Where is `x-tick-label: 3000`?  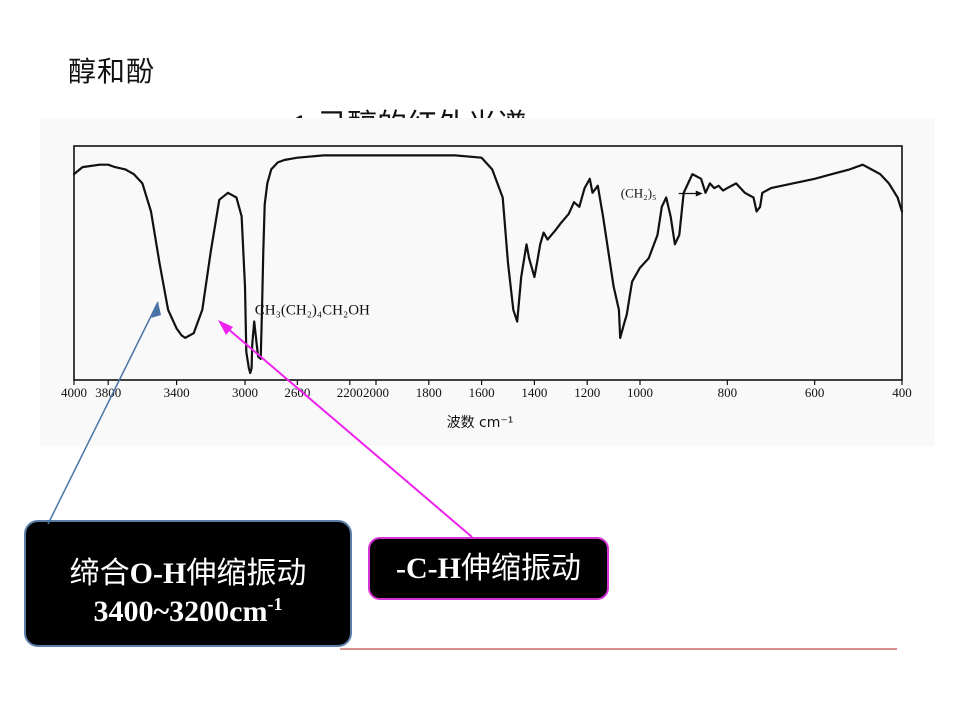
x-tick-label: 3000 is located at coordinates (245, 392).